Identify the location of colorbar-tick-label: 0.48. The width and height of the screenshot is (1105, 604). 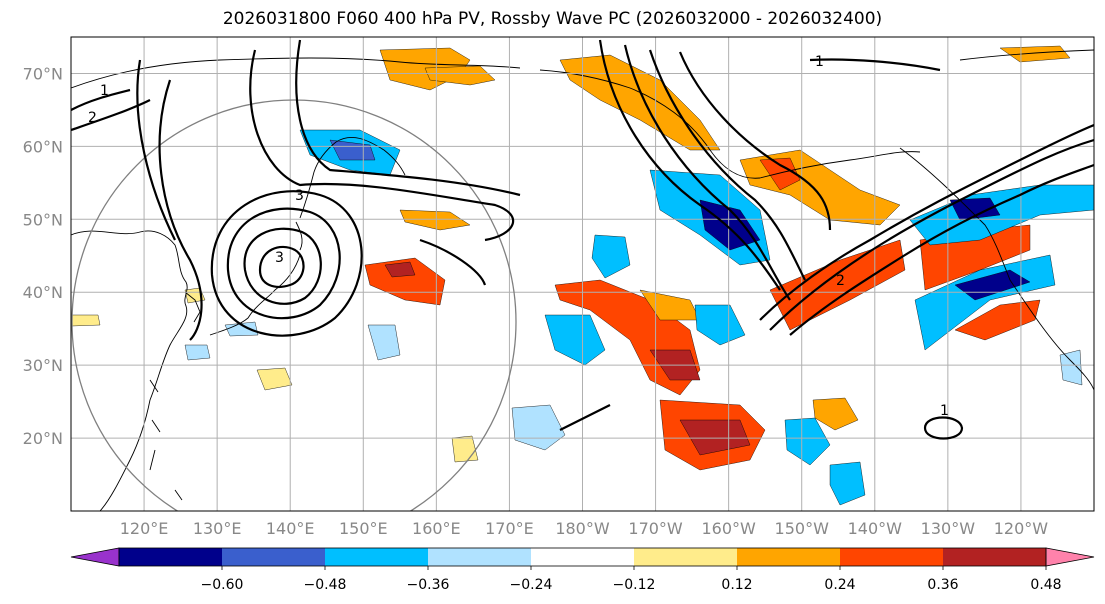
(1045, 585).